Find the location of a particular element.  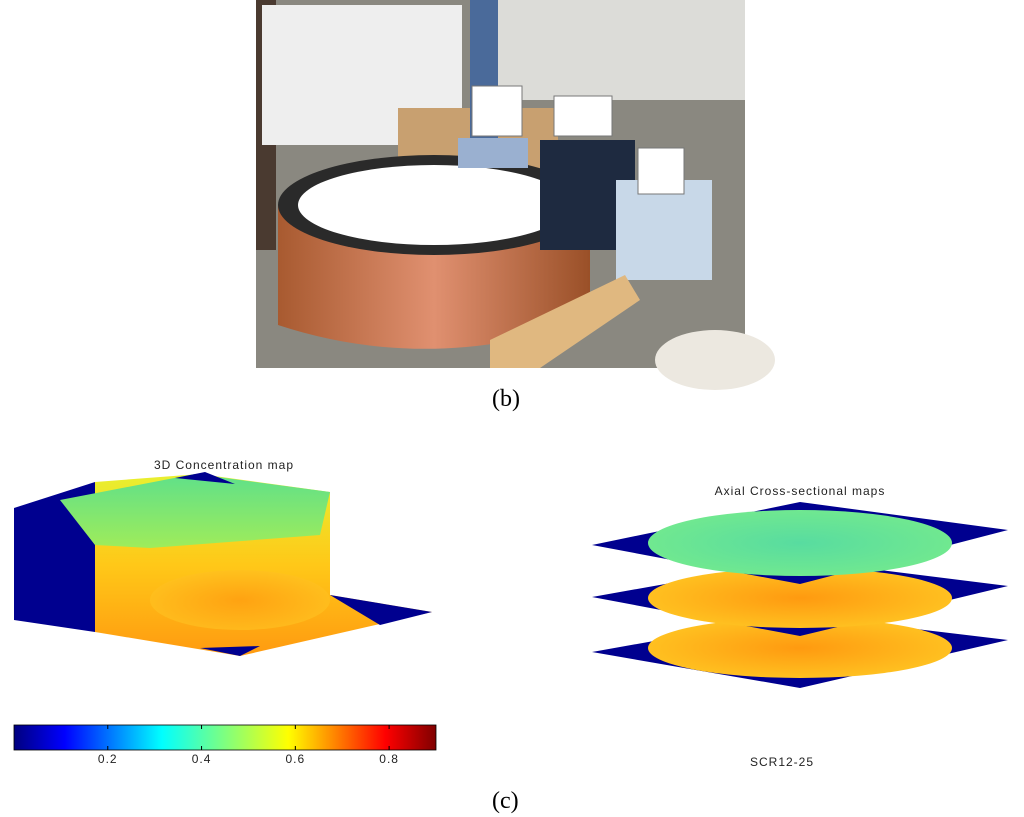

colorbar is located at coordinates (225, 737).